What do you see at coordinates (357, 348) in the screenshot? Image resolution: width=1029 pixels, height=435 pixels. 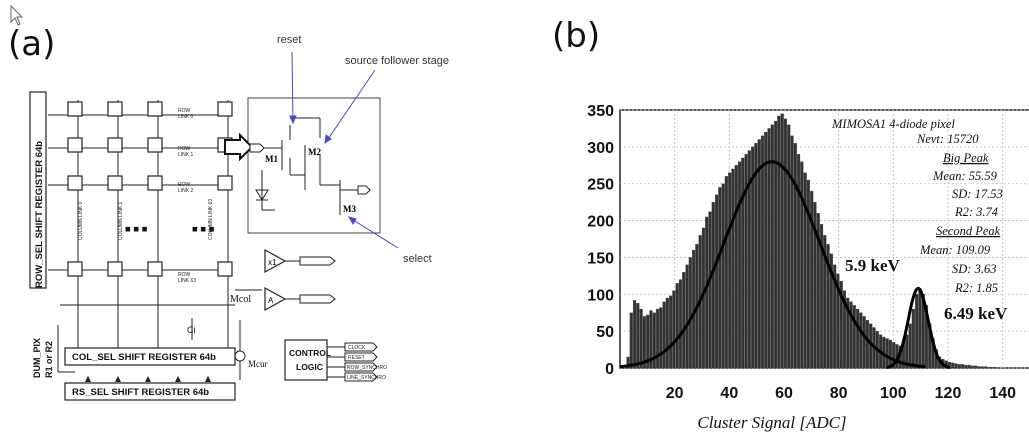 I see `clock-signal: CLOCK` at bounding box center [357, 348].